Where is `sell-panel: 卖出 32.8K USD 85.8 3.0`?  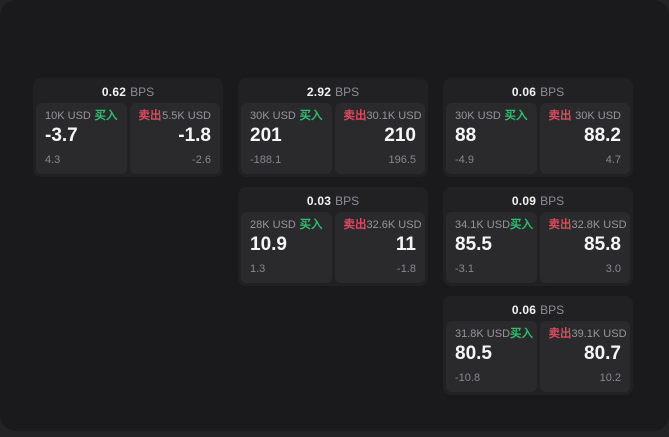
sell-panel: 卖出 32.8K USD 85.8 3.0 is located at coordinates (584, 247).